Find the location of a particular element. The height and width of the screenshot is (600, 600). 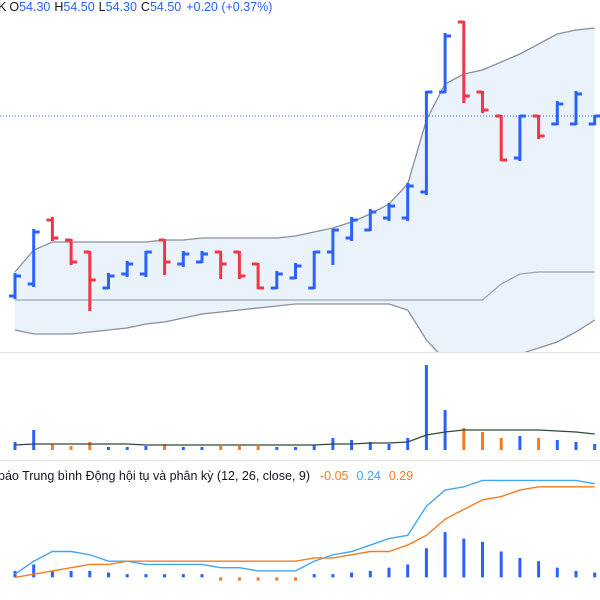

readout-label: O is located at coordinates (14, 7).